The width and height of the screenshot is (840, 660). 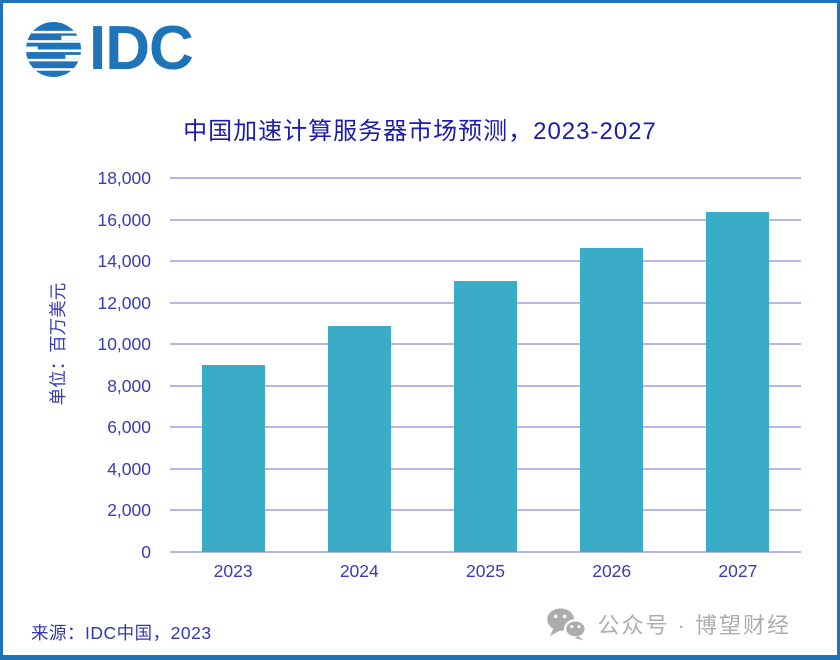 What do you see at coordinates (233, 571) in the screenshot?
I see `x-tick-label: 2023` at bounding box center [233, 571].